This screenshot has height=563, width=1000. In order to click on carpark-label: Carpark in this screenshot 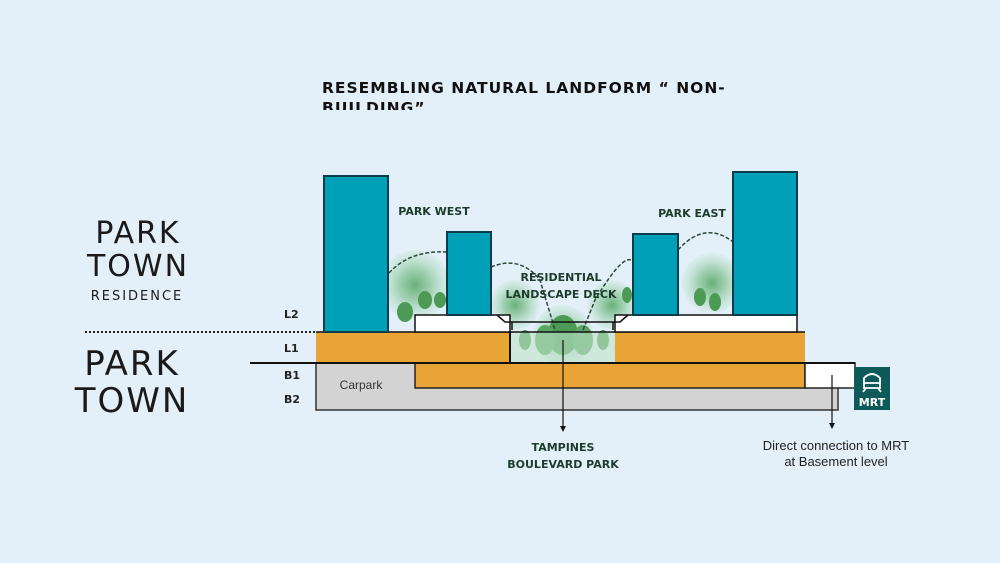, I will do `click(362, 385)`.